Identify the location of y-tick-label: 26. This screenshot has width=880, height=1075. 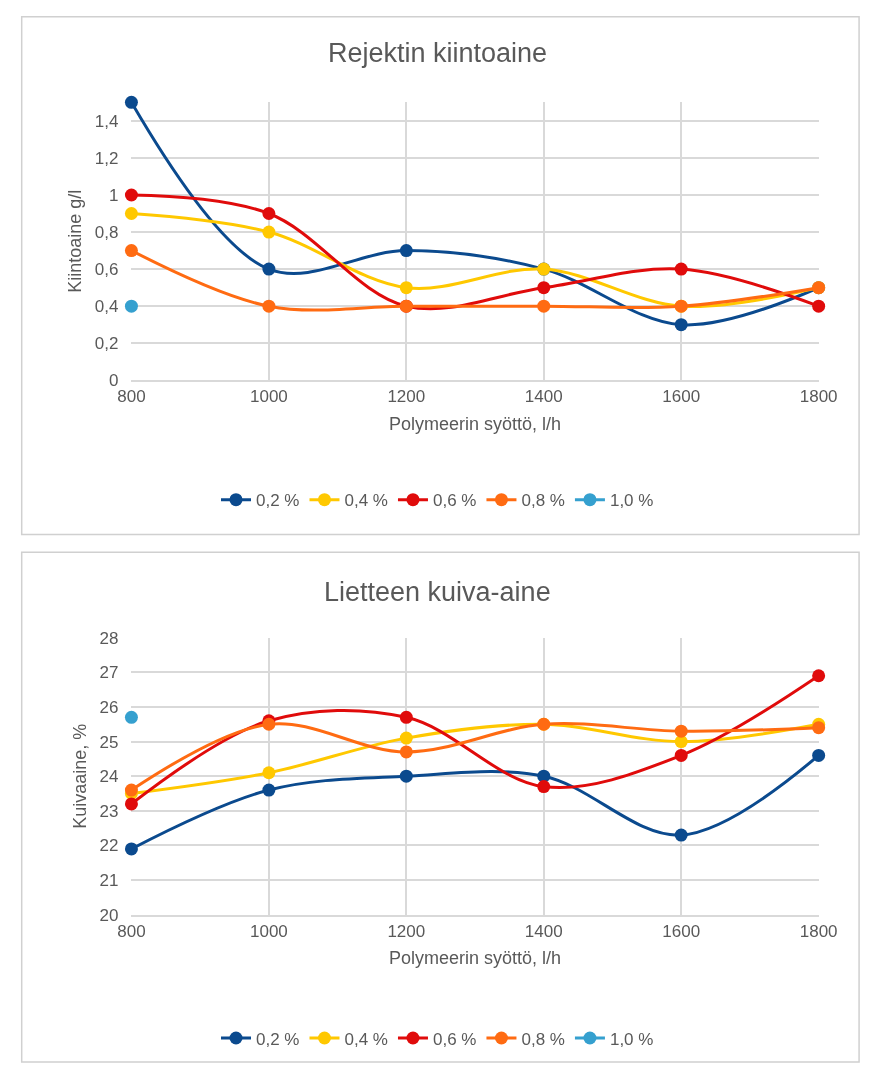
(109, 707).